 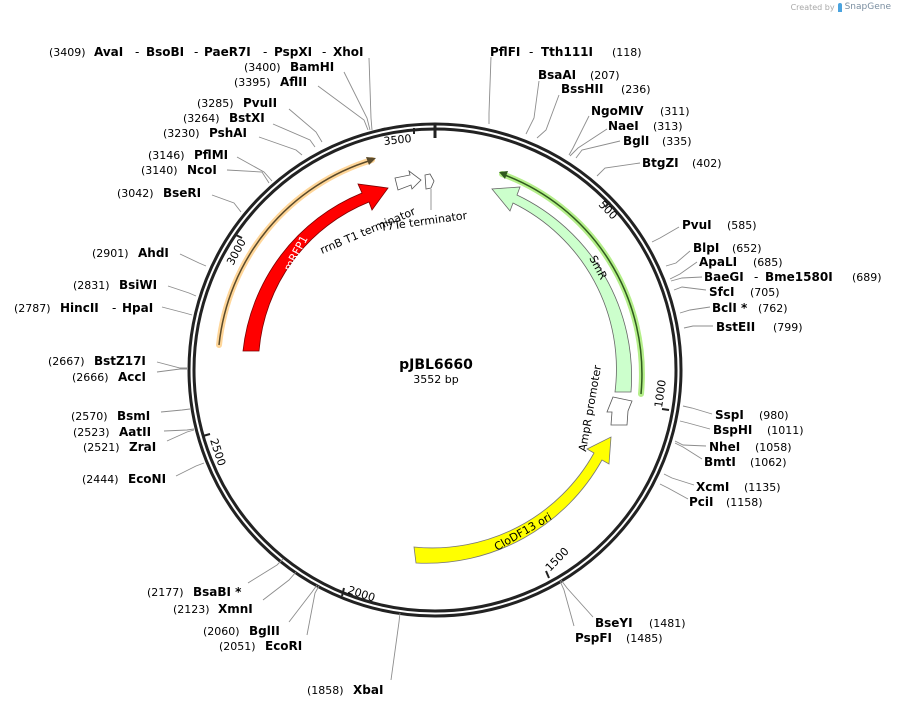 I want to click on site-name: XcmI, so click(x=712, y=487).